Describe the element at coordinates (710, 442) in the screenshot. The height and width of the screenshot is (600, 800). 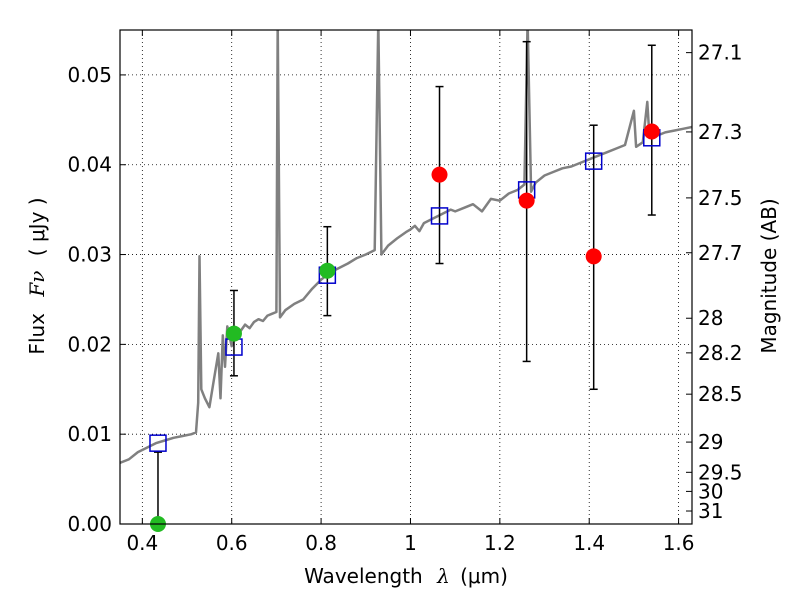
I see `mag-tick-label: 29` at that location.